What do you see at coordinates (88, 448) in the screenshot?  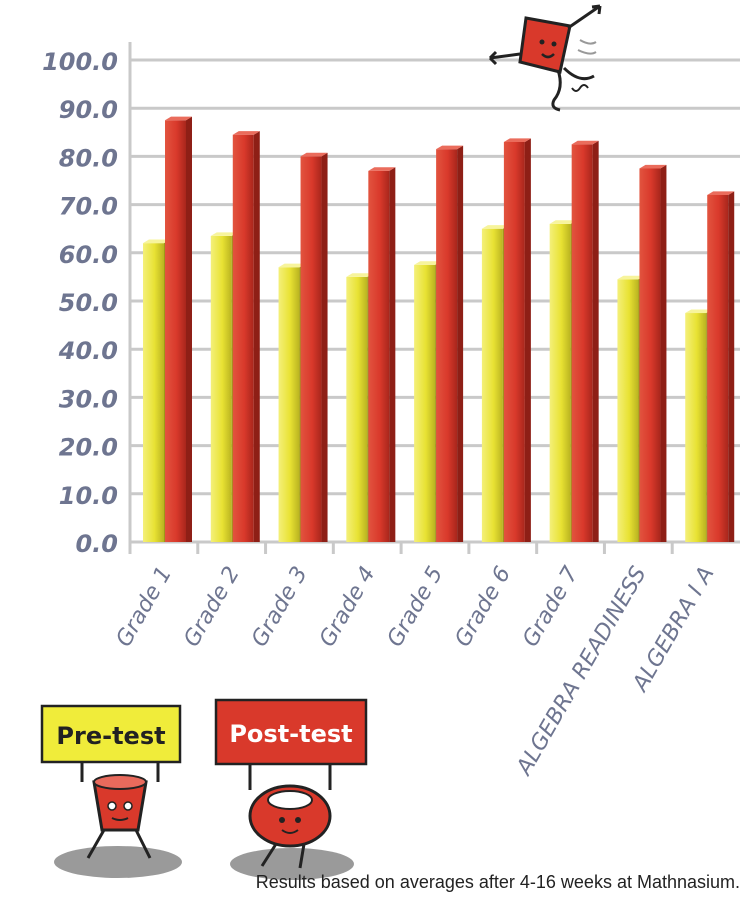 I see `y-tick-label: 20.0` at bounding box center [88, 448].